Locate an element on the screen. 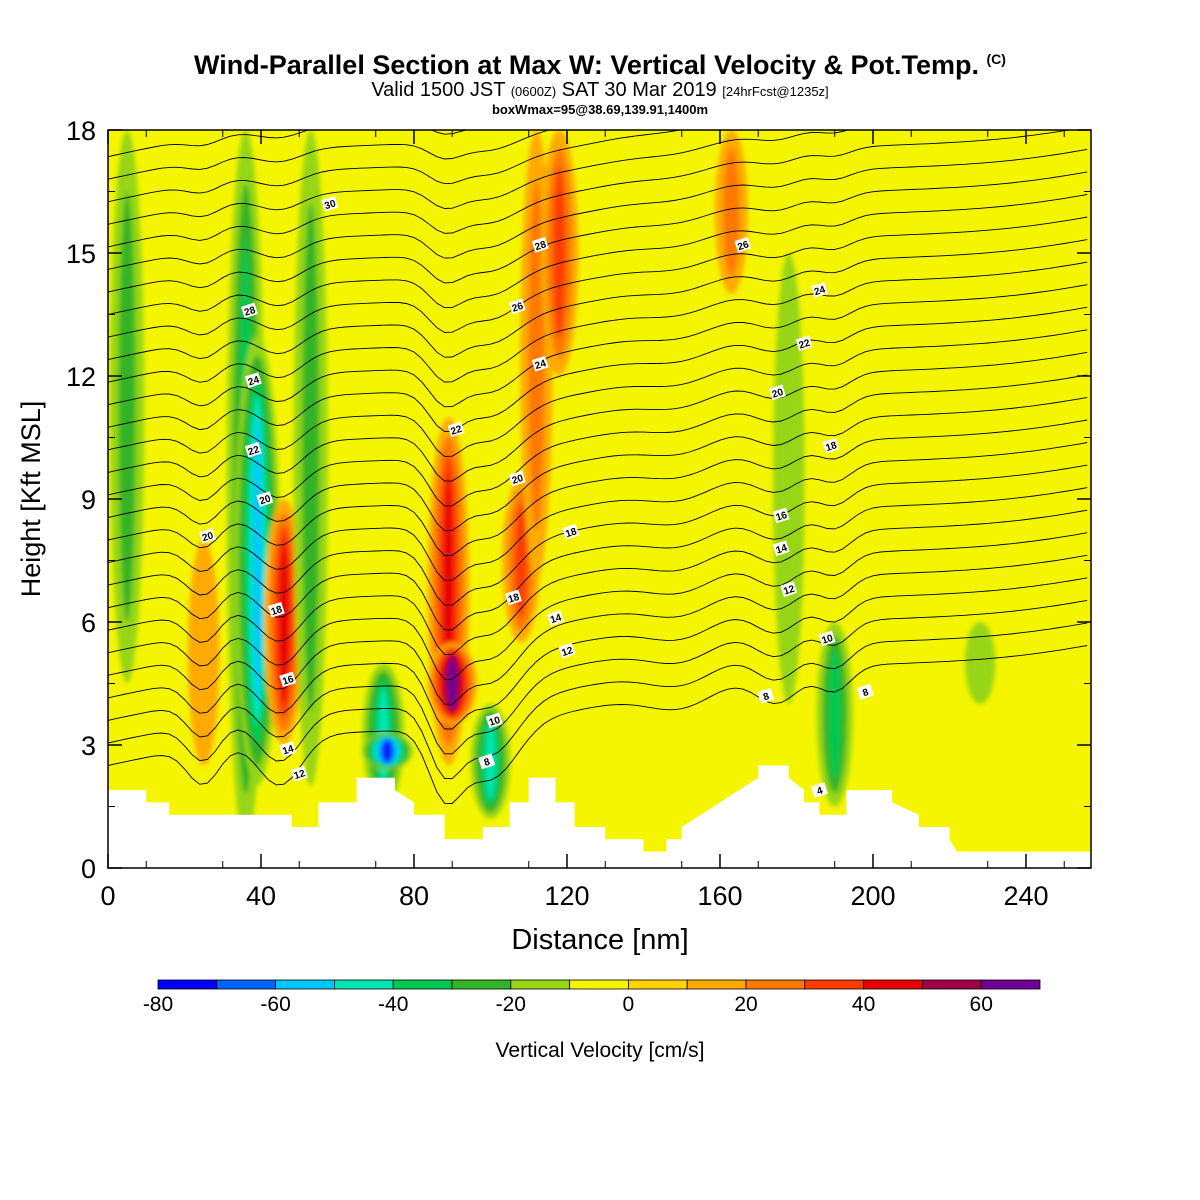 The width and height of the screenshot is (1200, 1200). colorbar-tick-label: -40 is located at coordinates (393, 1004).